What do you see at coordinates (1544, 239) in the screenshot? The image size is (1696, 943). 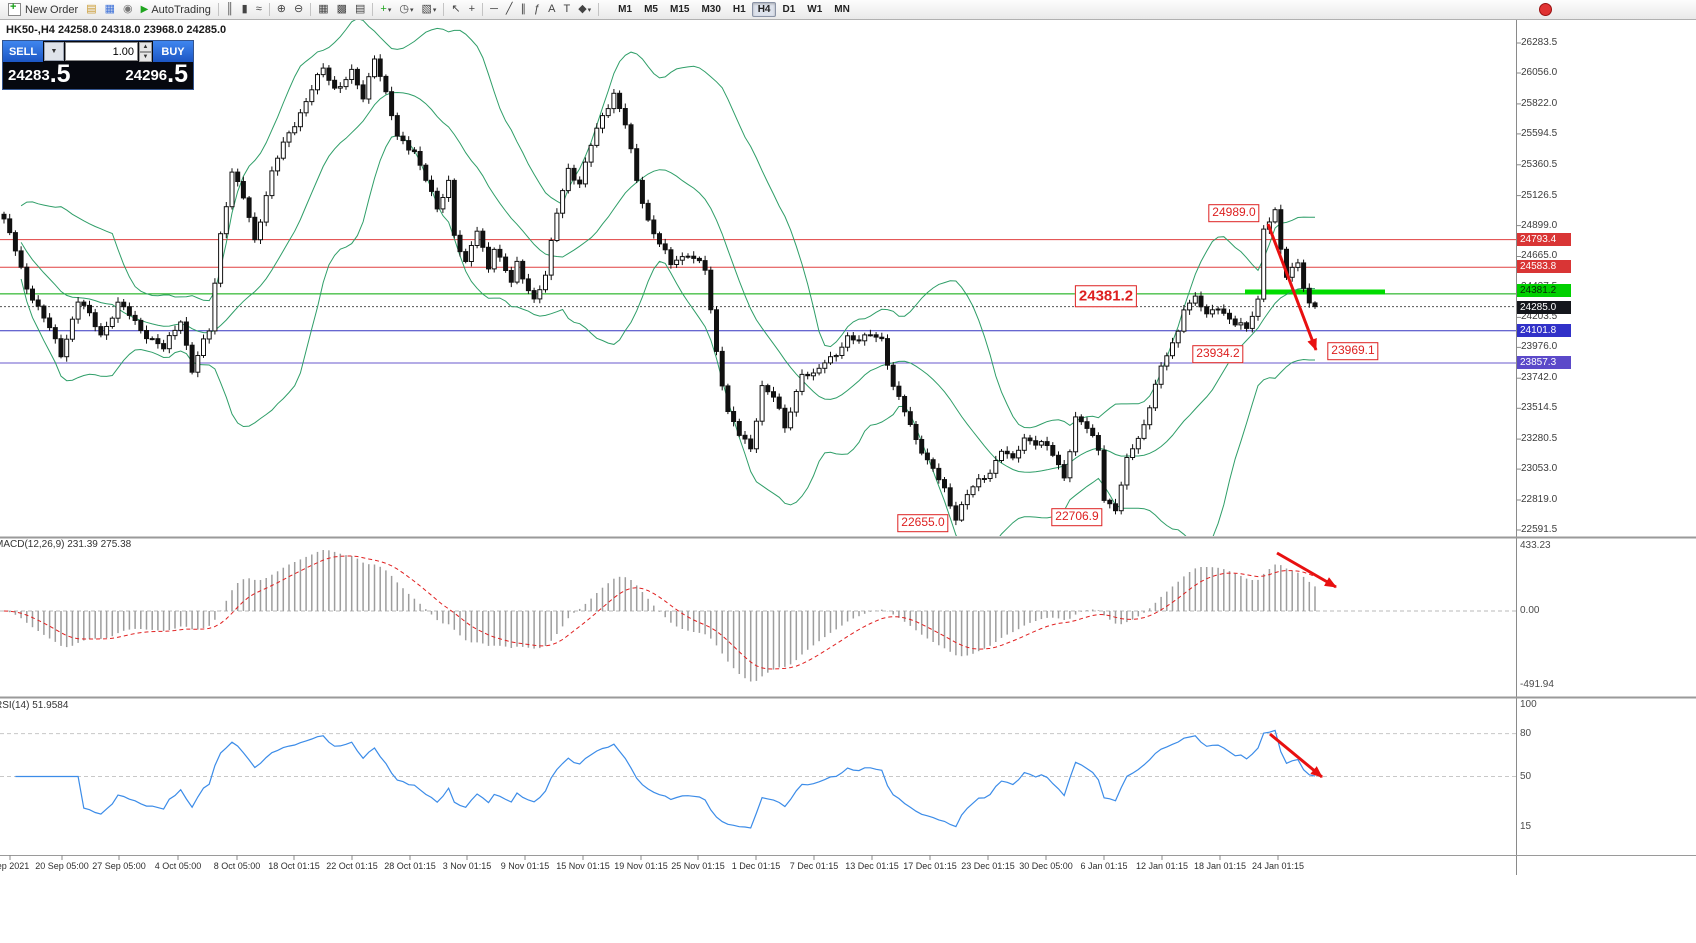 I see `price-badge: 24793.4` at bounding box center [1544, 239].